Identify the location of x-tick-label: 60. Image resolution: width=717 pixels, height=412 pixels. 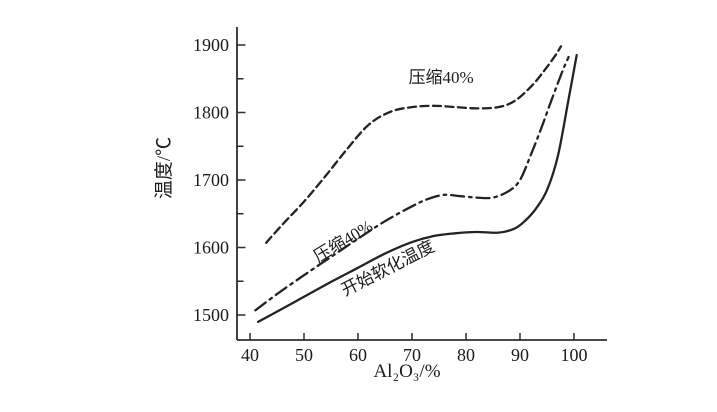
(358, 355).